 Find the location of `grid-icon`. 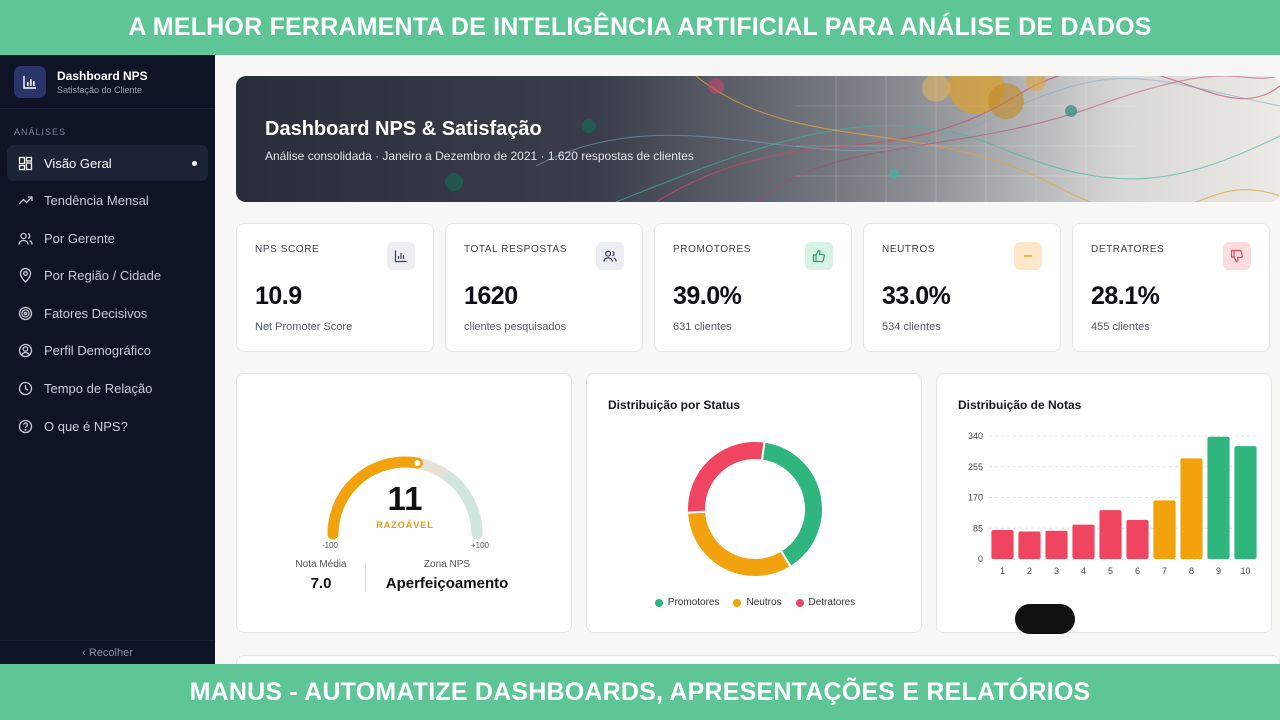

grid-icon is located at coordinates (25, 163).